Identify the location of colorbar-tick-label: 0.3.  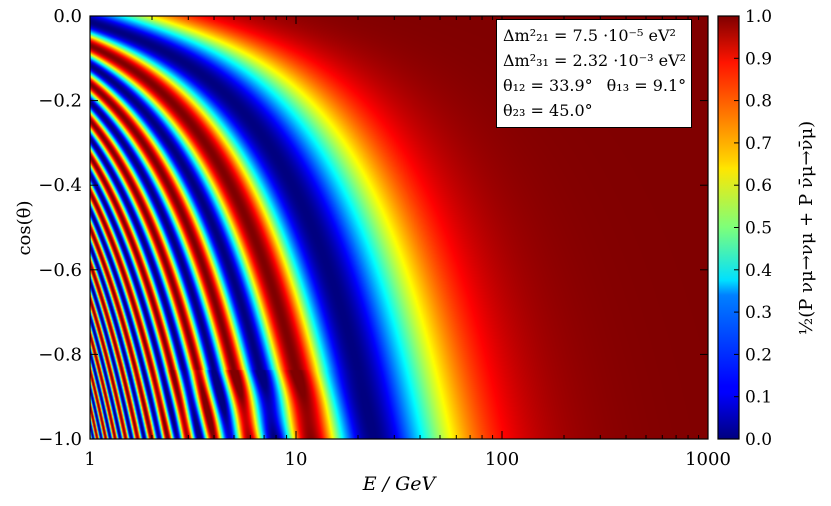
(758, 313).